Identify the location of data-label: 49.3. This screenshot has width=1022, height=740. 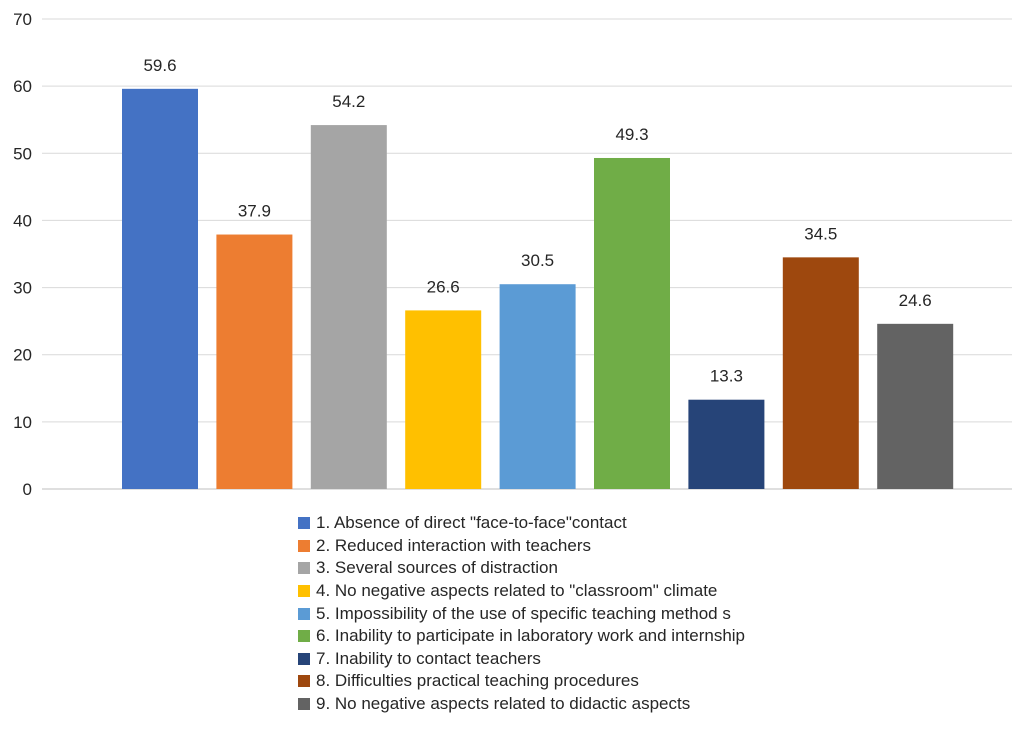
(631, 134).